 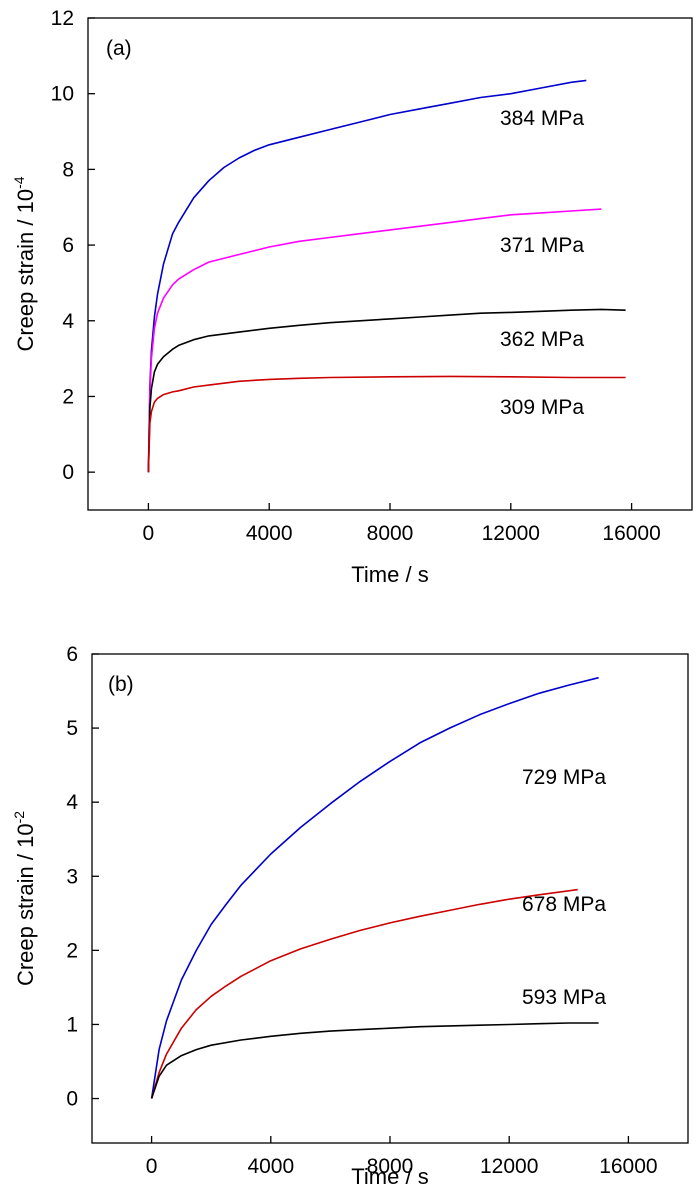 What do you see at coordinates (72, 728) in the screenshot?
I see `y-tick-label: 5` at bounding box center [72, 728].